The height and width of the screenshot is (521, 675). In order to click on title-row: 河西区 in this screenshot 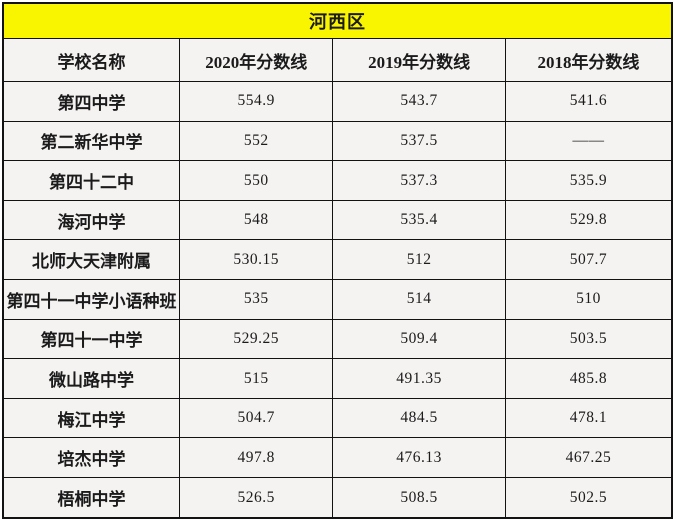, I will do `click(337, 20)`.